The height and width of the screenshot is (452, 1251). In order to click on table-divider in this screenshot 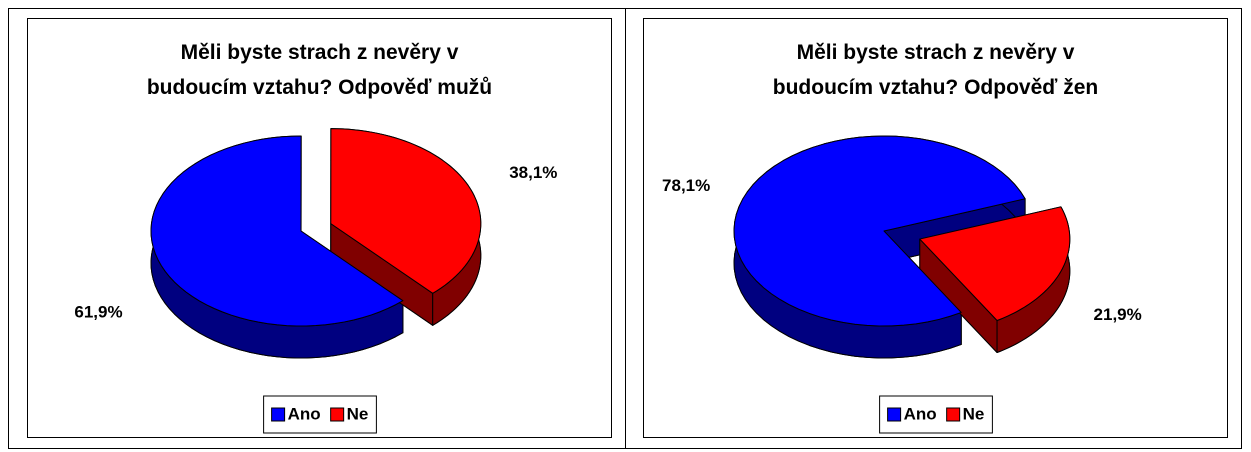, I will do `click(625, 228)`.